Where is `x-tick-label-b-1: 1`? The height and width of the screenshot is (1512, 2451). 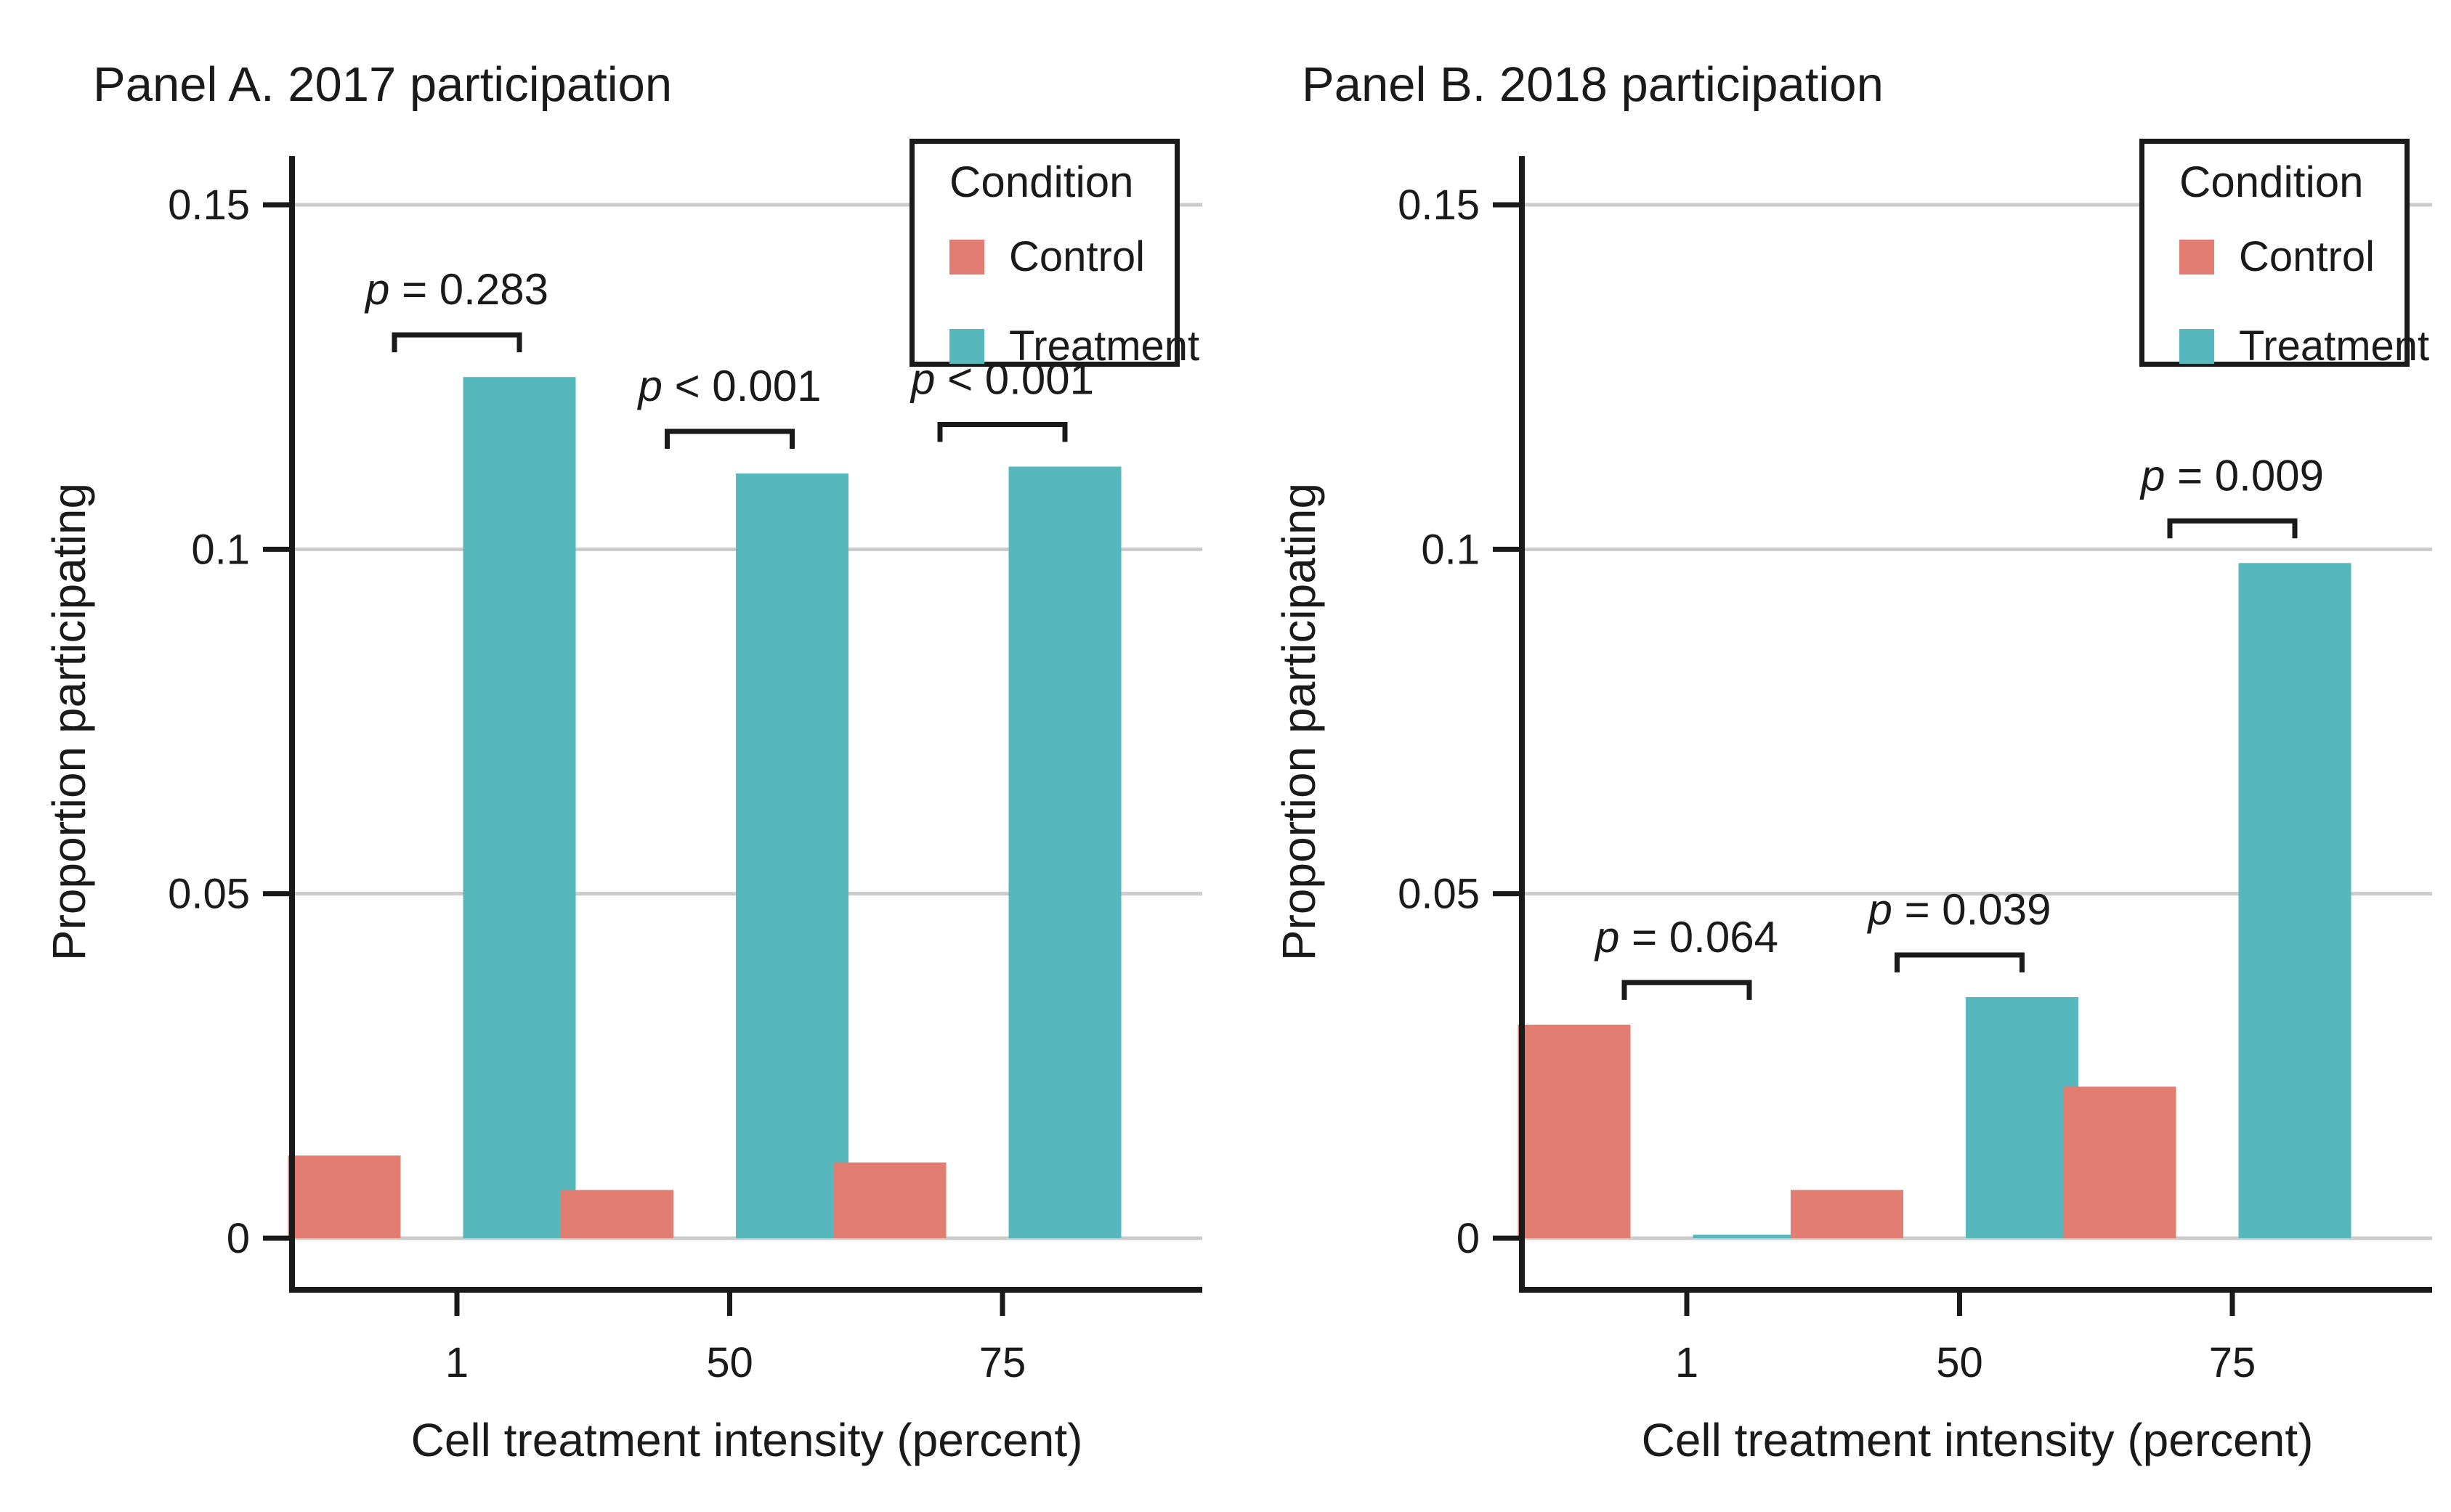 x-tick-label-b-1: 1 is located at coordinates (1686, 1362).